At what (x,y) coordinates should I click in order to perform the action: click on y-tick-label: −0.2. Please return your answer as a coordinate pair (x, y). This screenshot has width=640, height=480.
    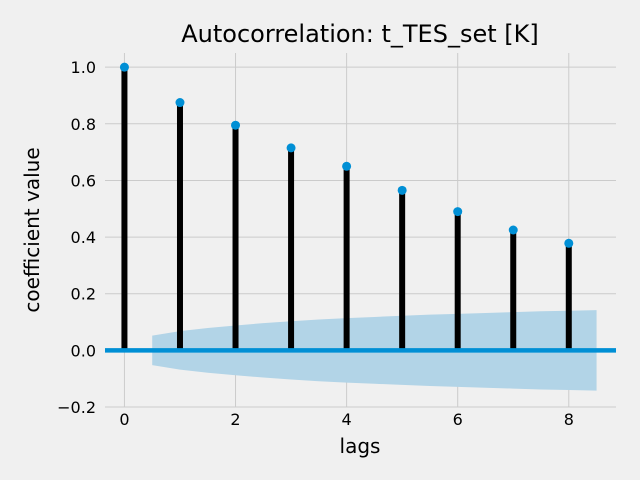
    Looking at the image, I should click on (76, 407).